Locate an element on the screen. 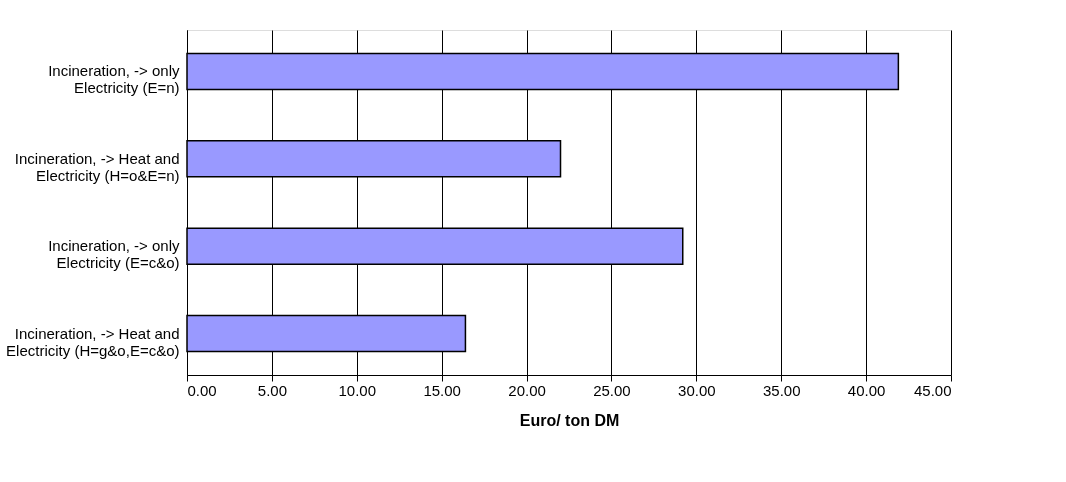 The image size is (1066, 482). x-tick-label: 10.00 is located at coordinates (357, 390).